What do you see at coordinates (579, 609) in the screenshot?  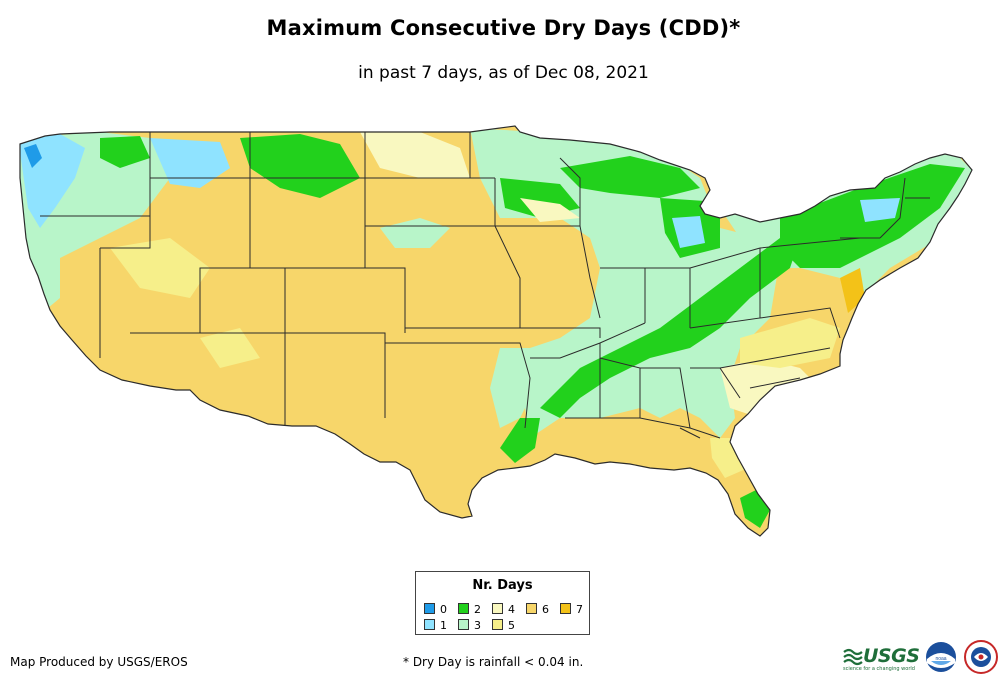 I see `legend-label-7: 7` at bounding box center [579, 609].